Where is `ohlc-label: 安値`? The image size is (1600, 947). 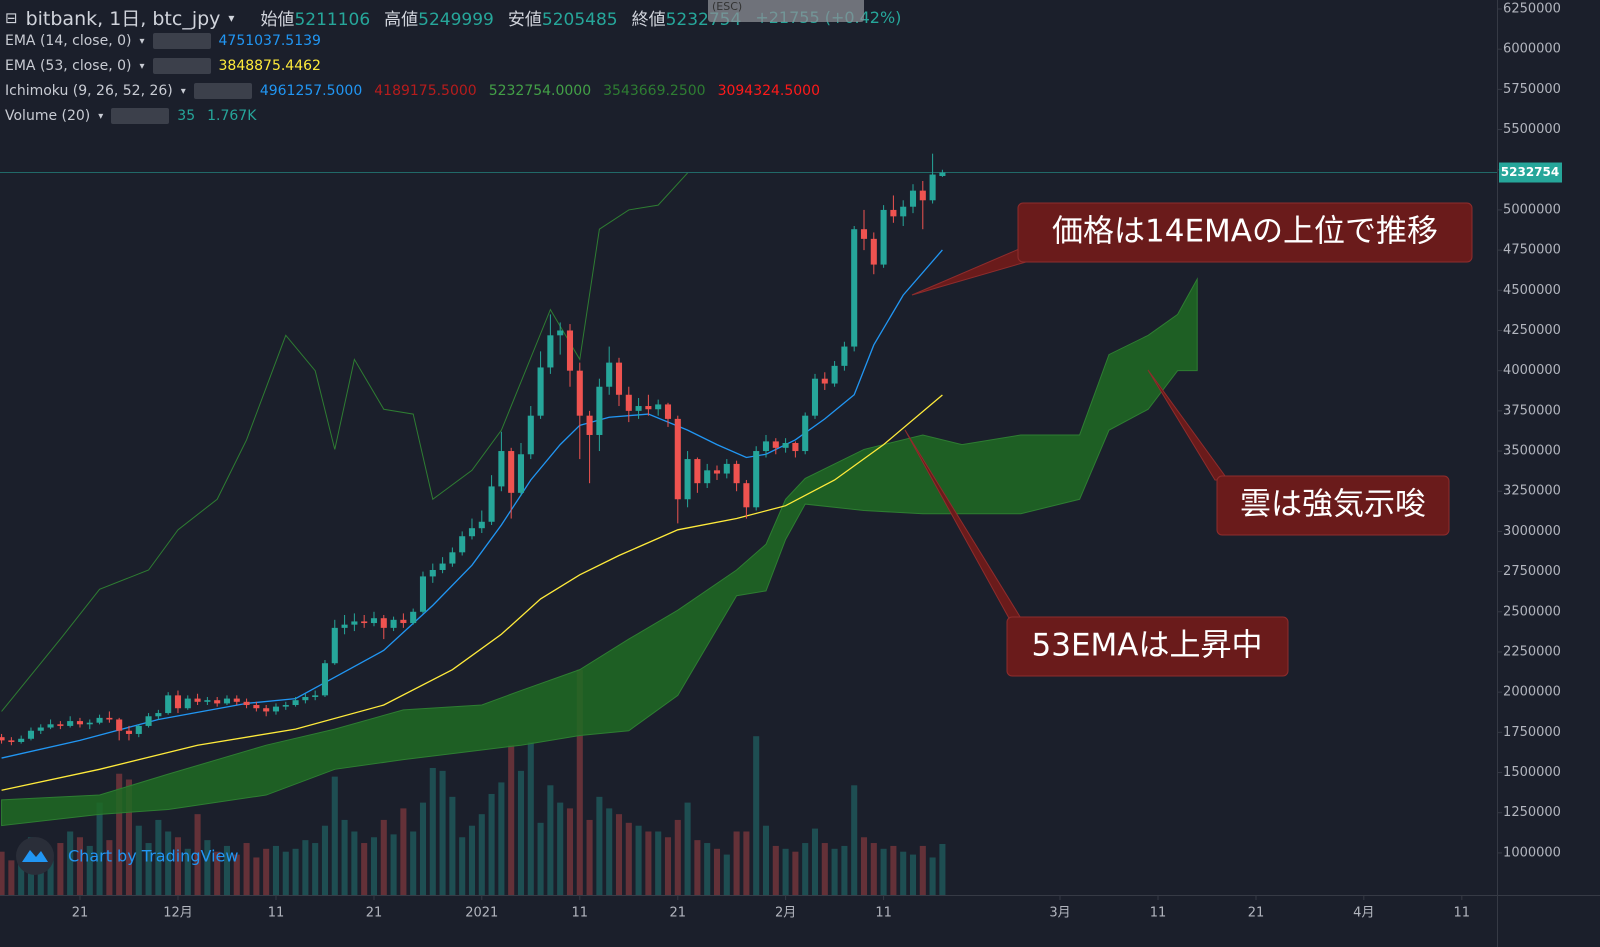
ohlc-label: 安値 is located at coordinates (524, 20).